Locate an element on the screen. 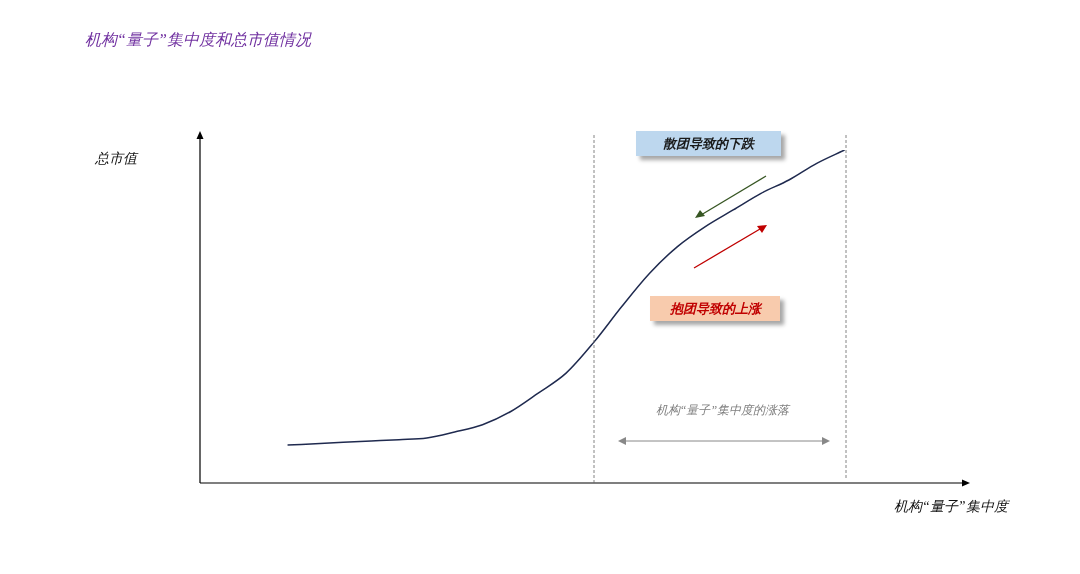 The width and height of the screenshot is (1080, 574). annotation: 机构“量子”集中度的涨落 is located at coordinates (723, 410).